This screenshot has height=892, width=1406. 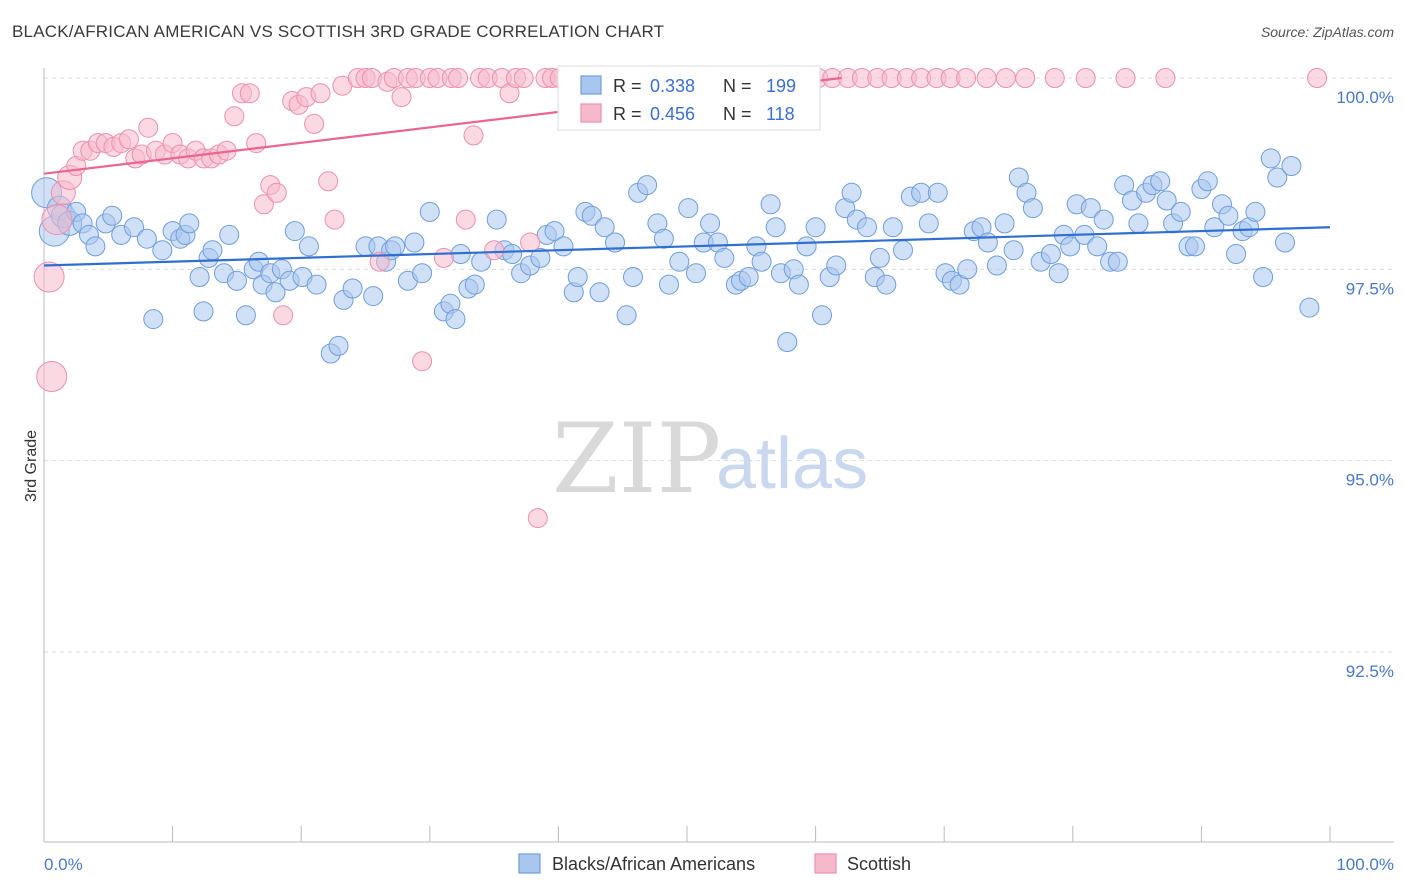 I want to click on legend-r-label-pink: R =, so click(x=627, y=114).